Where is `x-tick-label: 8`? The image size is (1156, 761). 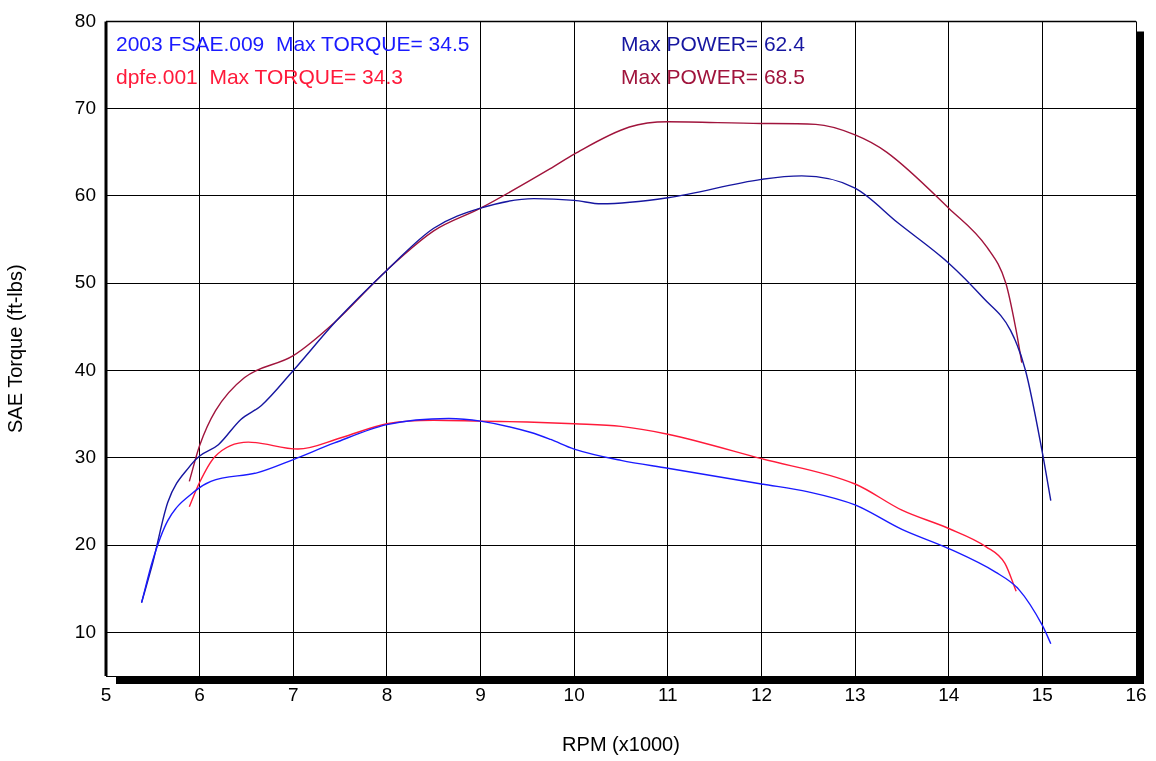 x-tick-label: 8 is located at coordinates (387, 694).